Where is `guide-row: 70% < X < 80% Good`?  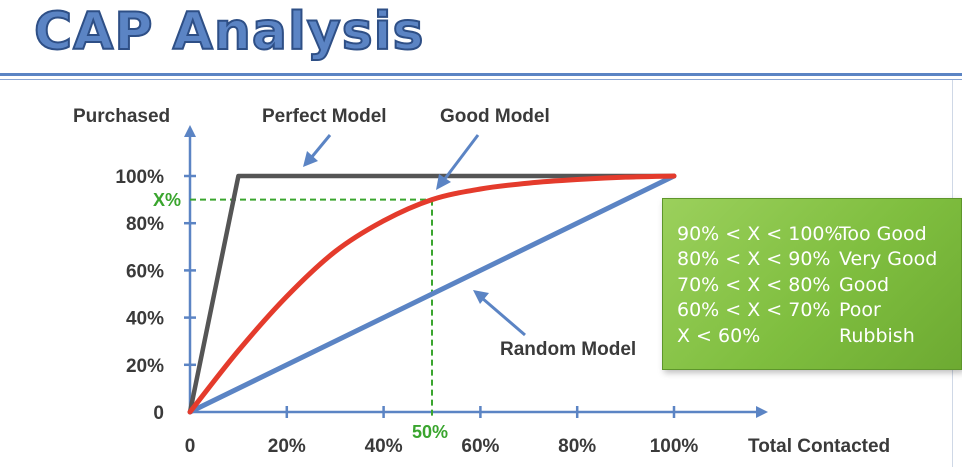 guide-row: 70% < X < 80% Good is located at coordinates (819, 285).